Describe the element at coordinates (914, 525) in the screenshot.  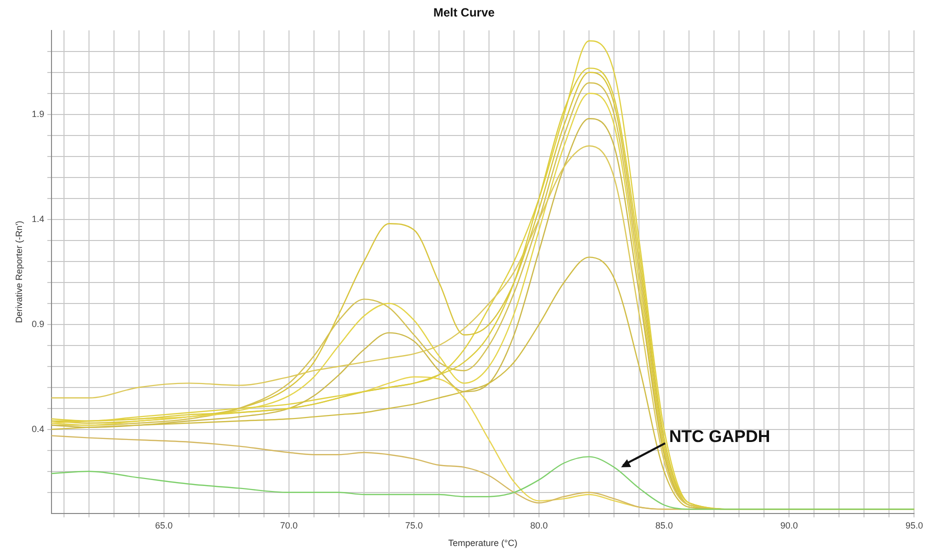
I see `x-tick-label: 95.0` at that location.